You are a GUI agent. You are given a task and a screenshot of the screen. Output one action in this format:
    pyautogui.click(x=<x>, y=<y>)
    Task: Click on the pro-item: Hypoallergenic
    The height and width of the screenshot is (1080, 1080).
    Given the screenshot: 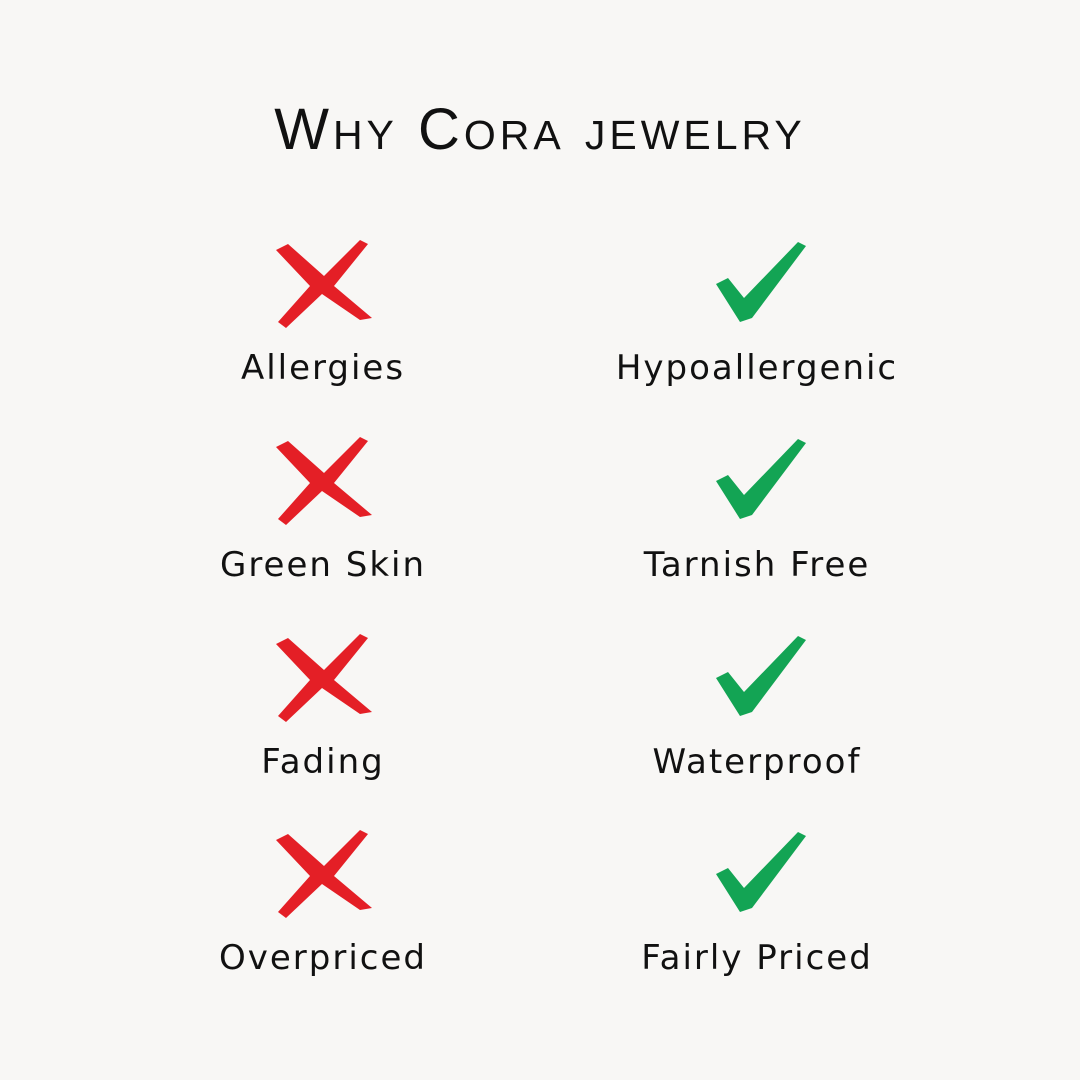 What is the action you would take?
    pyautogui.click(x=757, y=313)
    